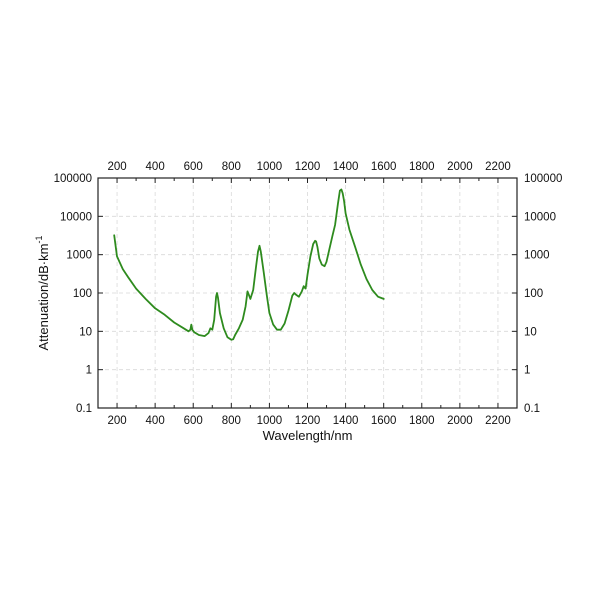 This screenshot has height=600, width=600. Describe the element at coordinates (308, 167) in the screenshot. I see `x-tick-label-top: 1200` at that location.